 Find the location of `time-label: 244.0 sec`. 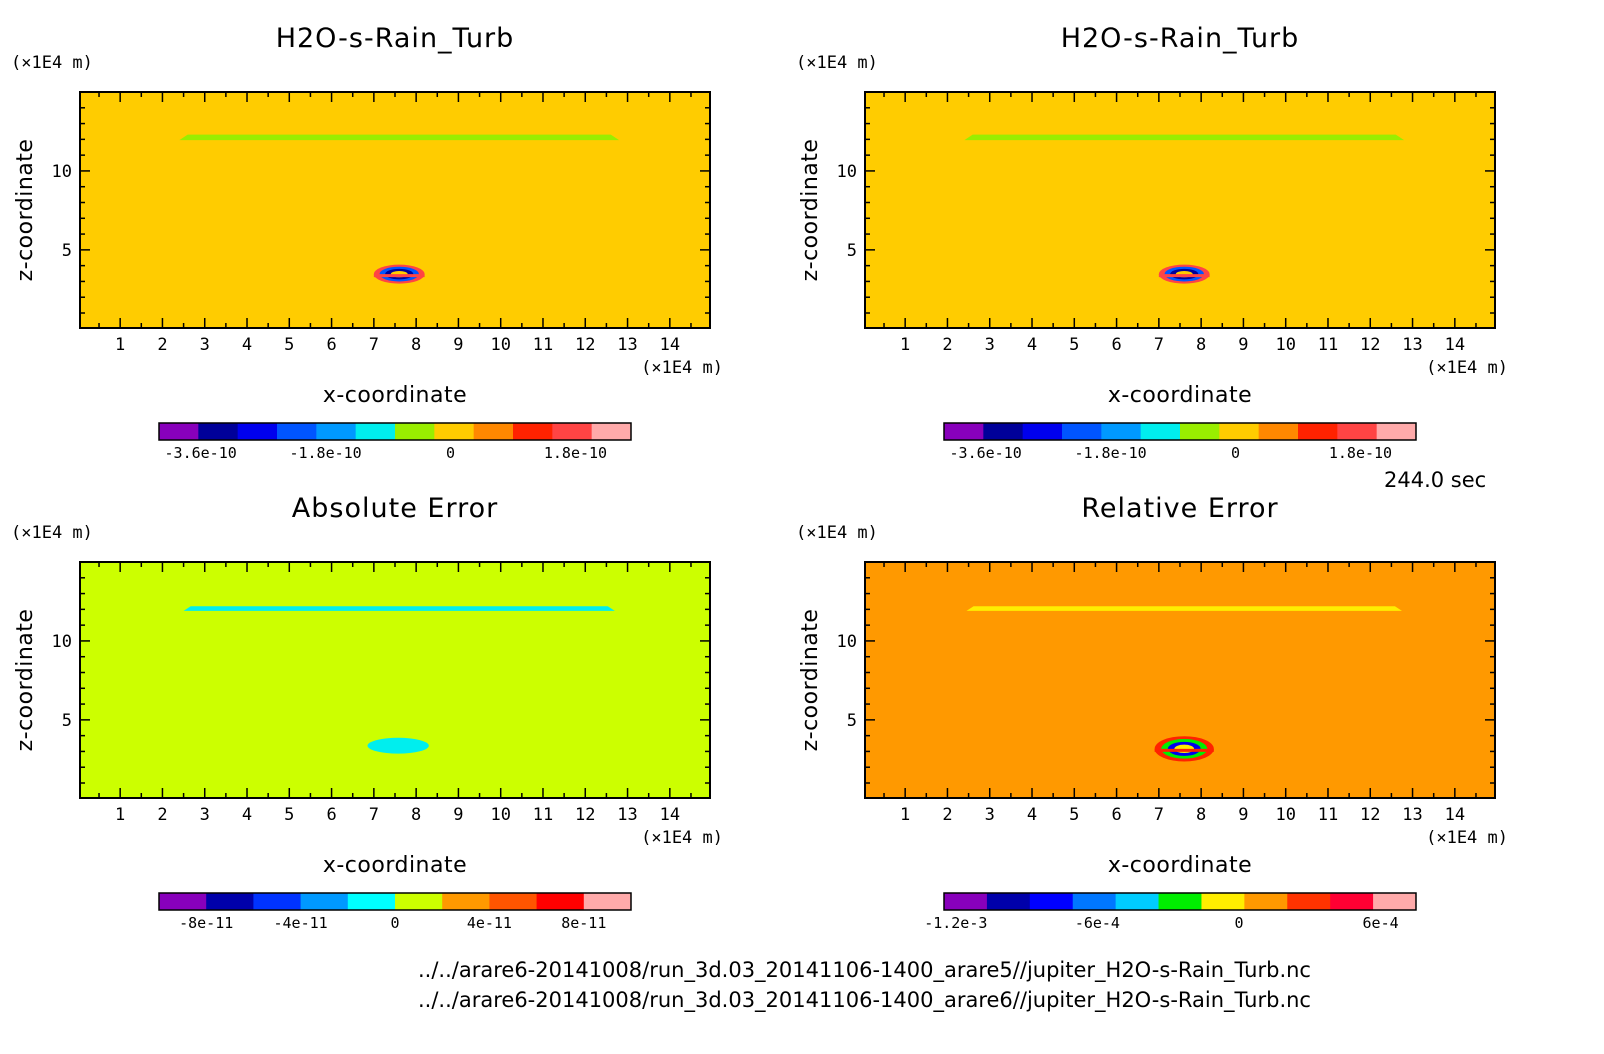

time-label: 244.0 sec is located at coordinates (1435, 480).